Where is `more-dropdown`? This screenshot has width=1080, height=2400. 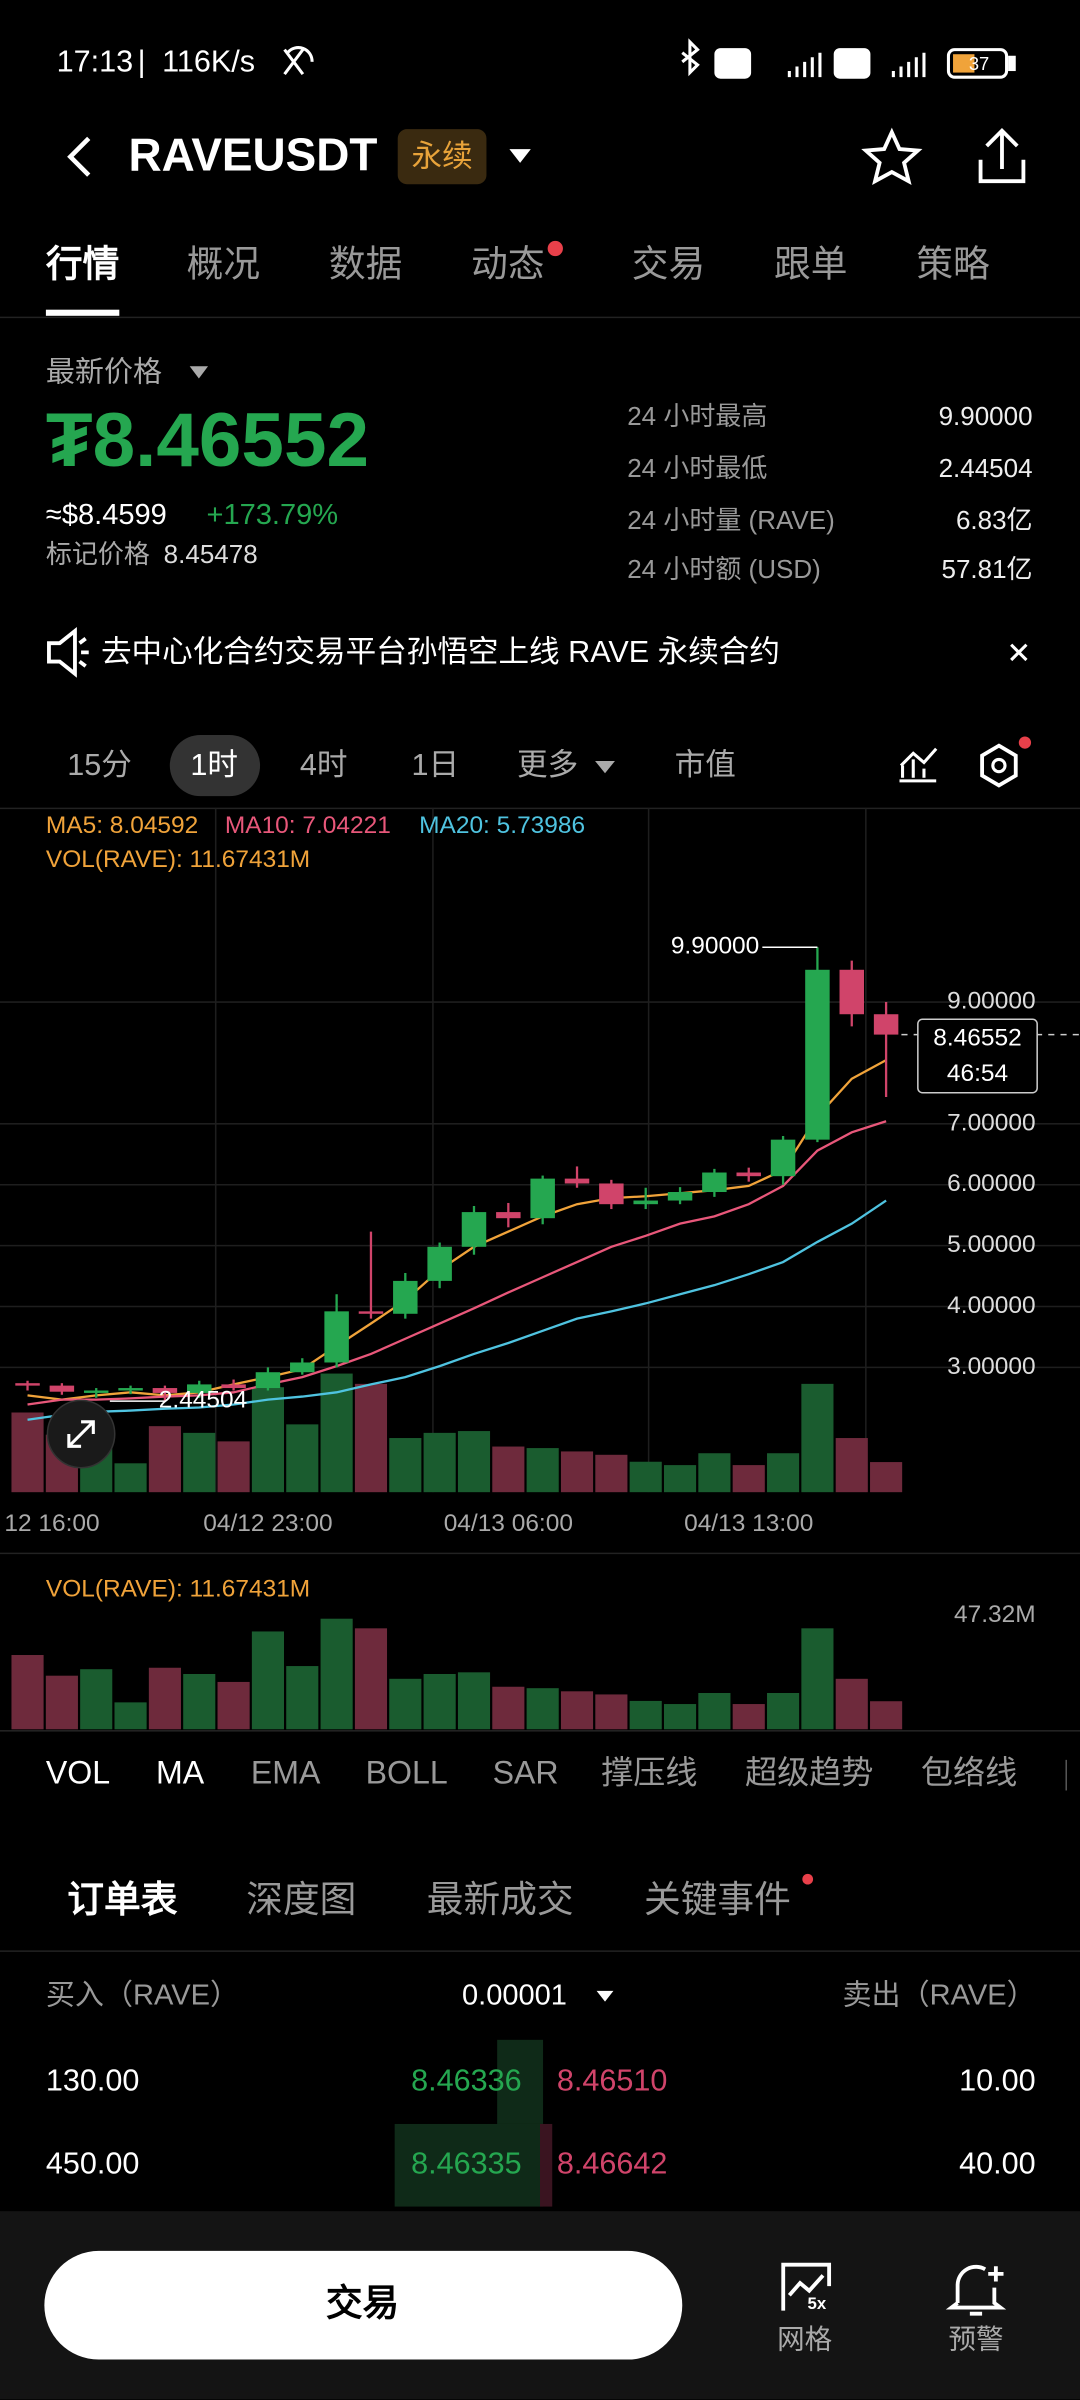 more-dropdown is located at coordinates (605, 767).